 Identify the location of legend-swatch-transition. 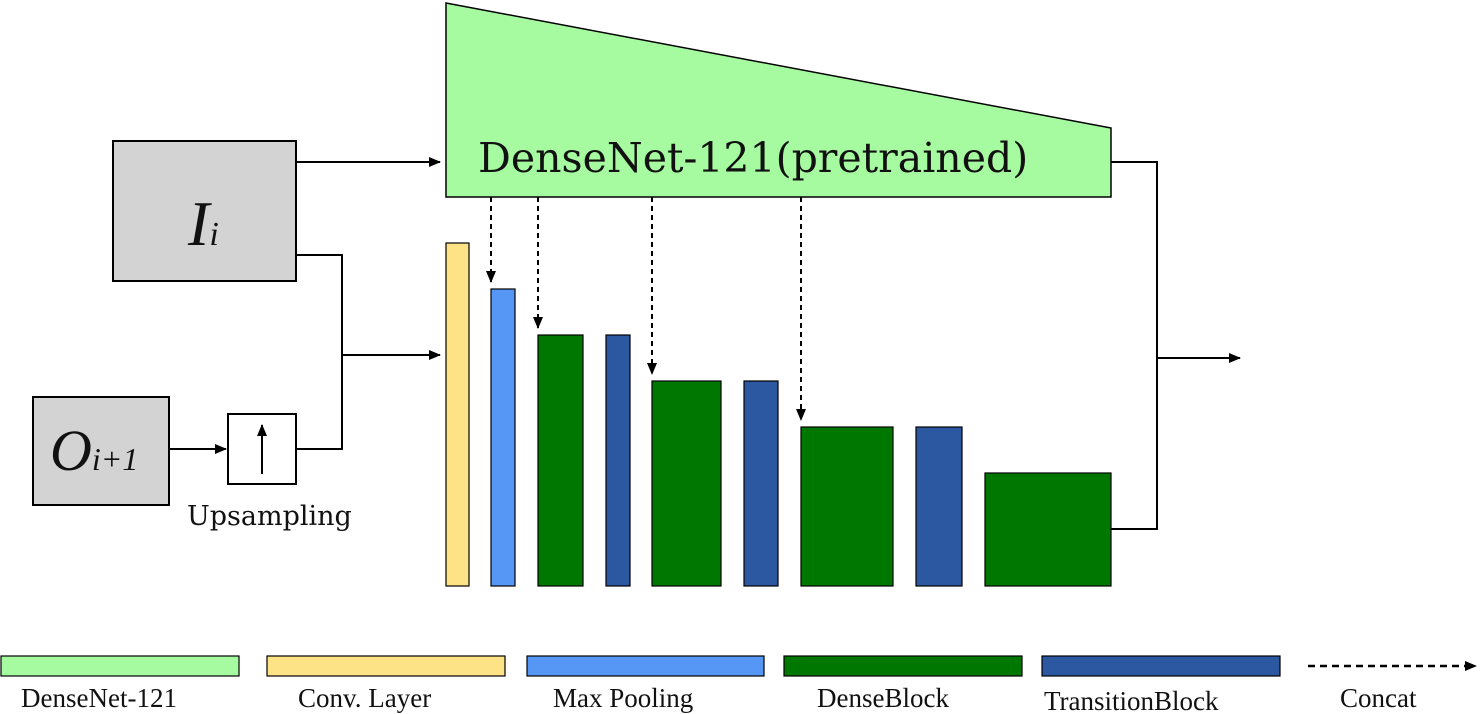
(1161, 666).